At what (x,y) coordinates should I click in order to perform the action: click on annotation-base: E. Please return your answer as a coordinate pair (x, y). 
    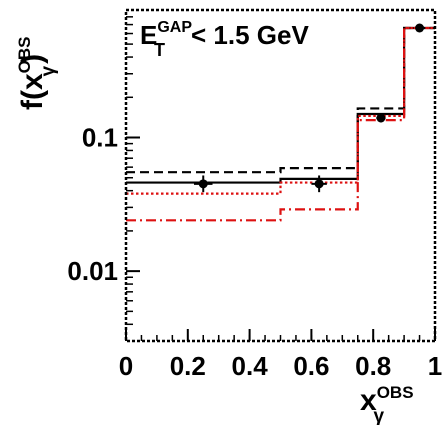
    Looking at the image, I should click on (148, 35).